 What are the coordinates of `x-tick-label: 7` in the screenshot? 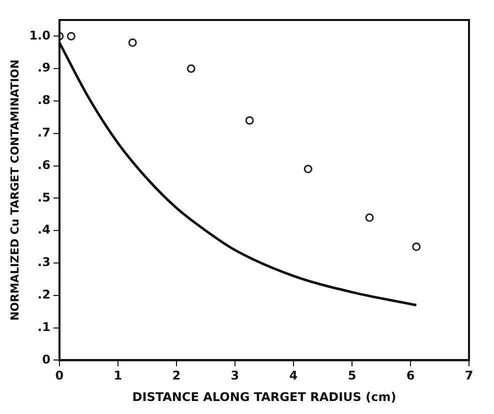 It's located at (469, 375).